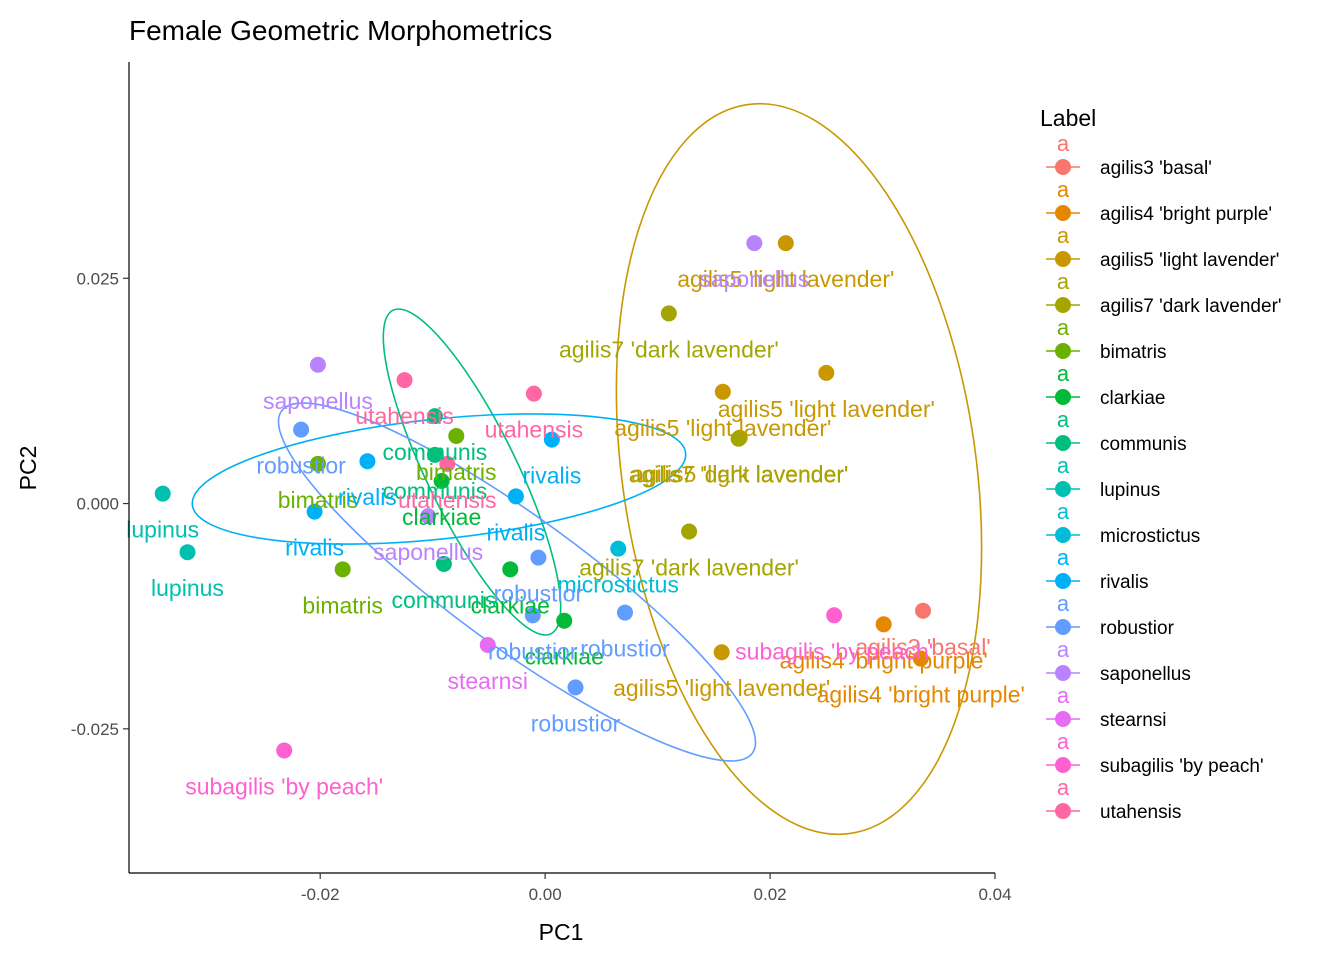 Image resolution: width=1344 pixels, height=960 pixels. Describe the element at coordinates (472, 472) in the screenshot. I see `ellipse-communis` at that location.